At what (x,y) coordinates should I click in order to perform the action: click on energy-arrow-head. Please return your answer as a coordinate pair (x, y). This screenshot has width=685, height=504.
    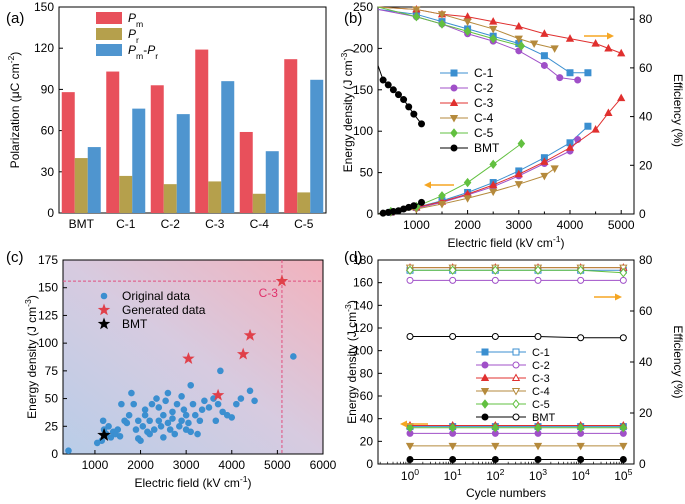
    Looking at the image, I should click on (427, 185).